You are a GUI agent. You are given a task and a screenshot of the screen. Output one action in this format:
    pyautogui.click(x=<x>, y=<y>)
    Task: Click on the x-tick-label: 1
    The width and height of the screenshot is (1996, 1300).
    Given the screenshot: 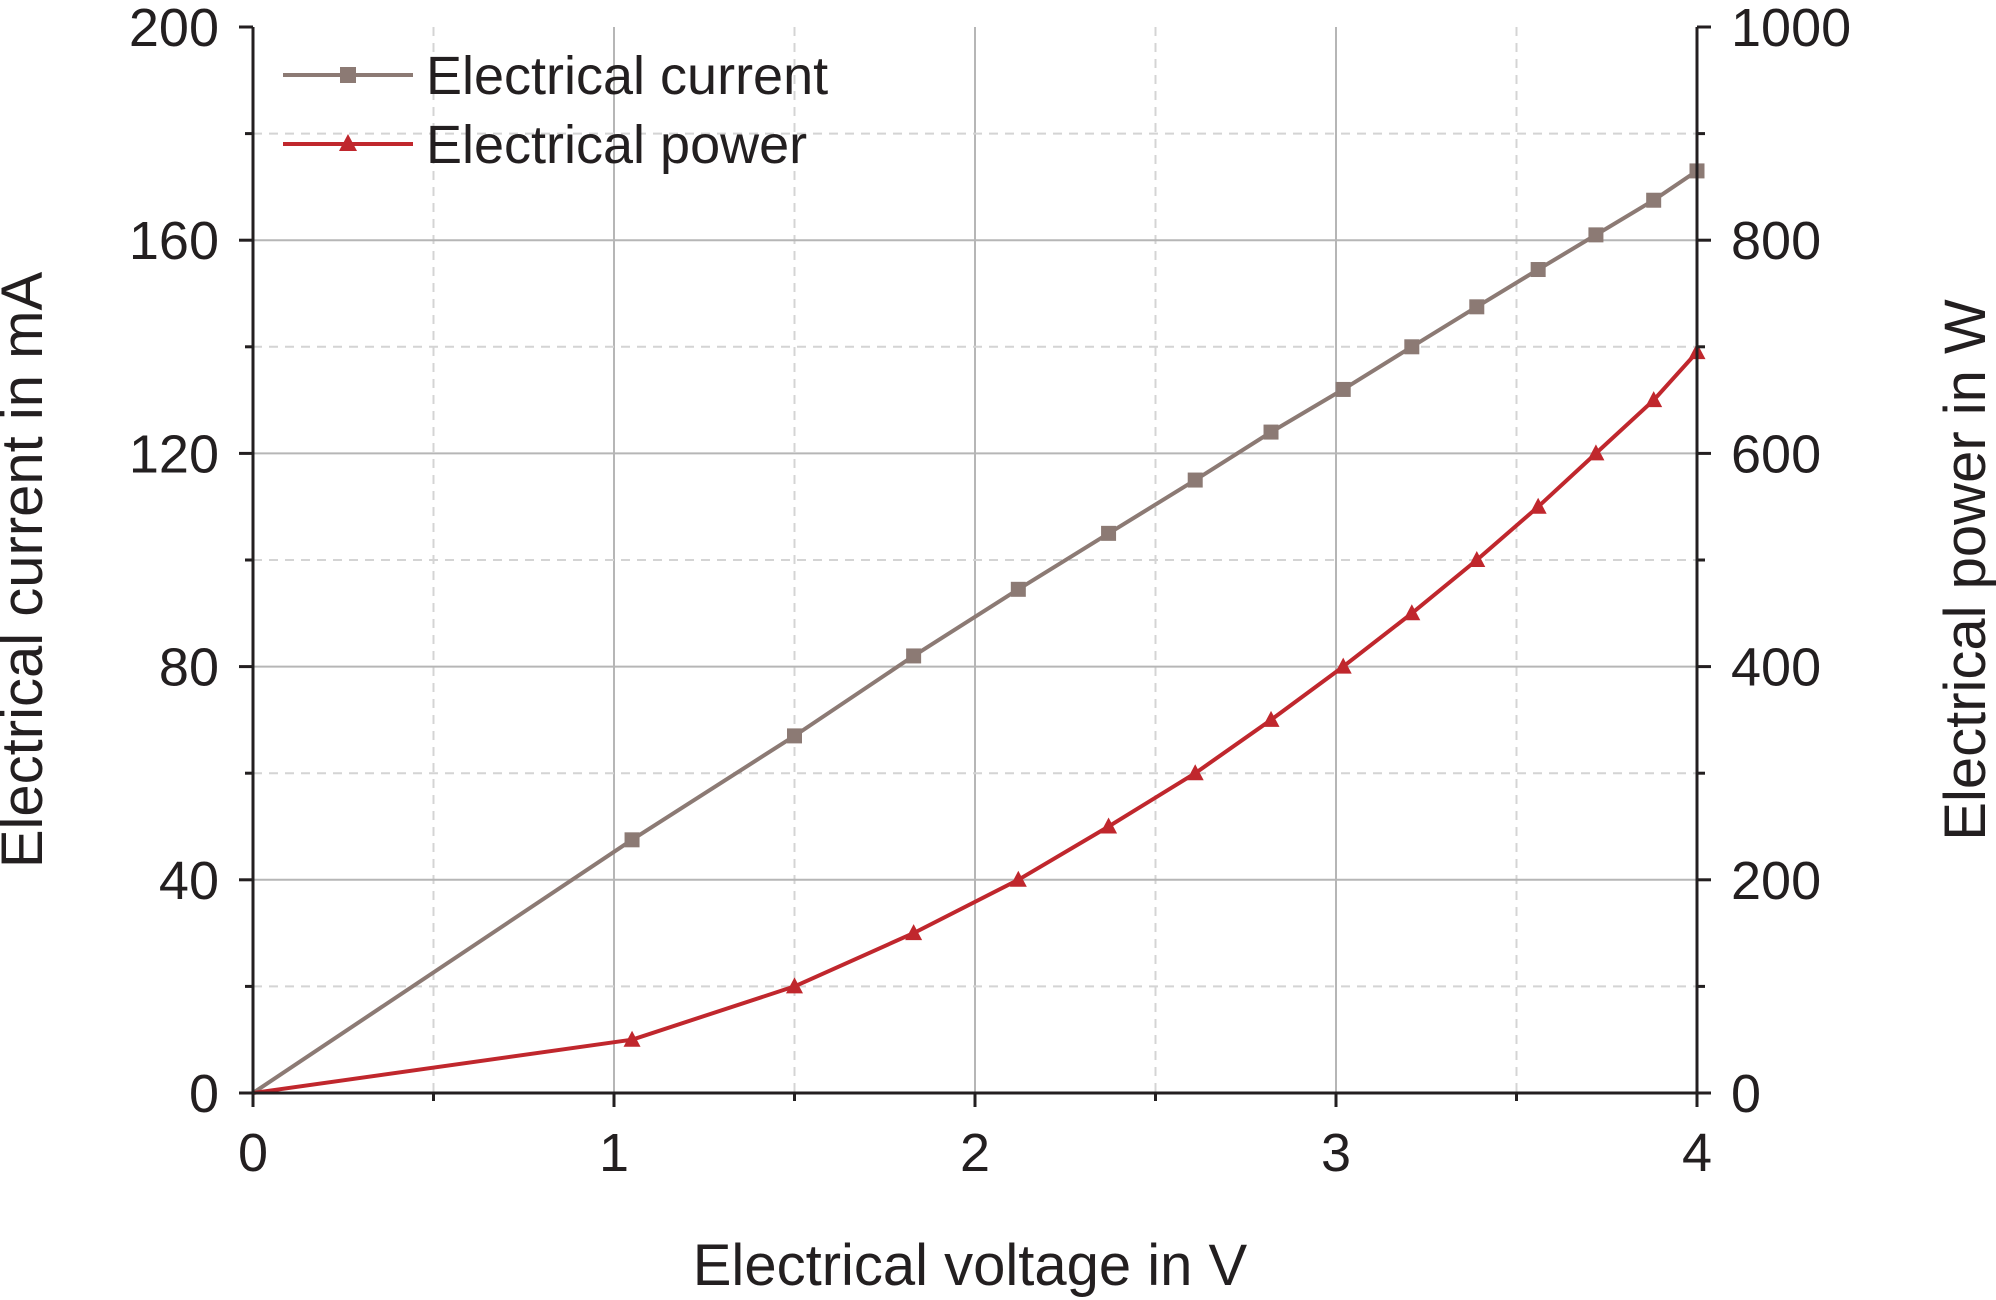 What is the action you would take?
    pyautogui.click(x=614, y=1153)
    